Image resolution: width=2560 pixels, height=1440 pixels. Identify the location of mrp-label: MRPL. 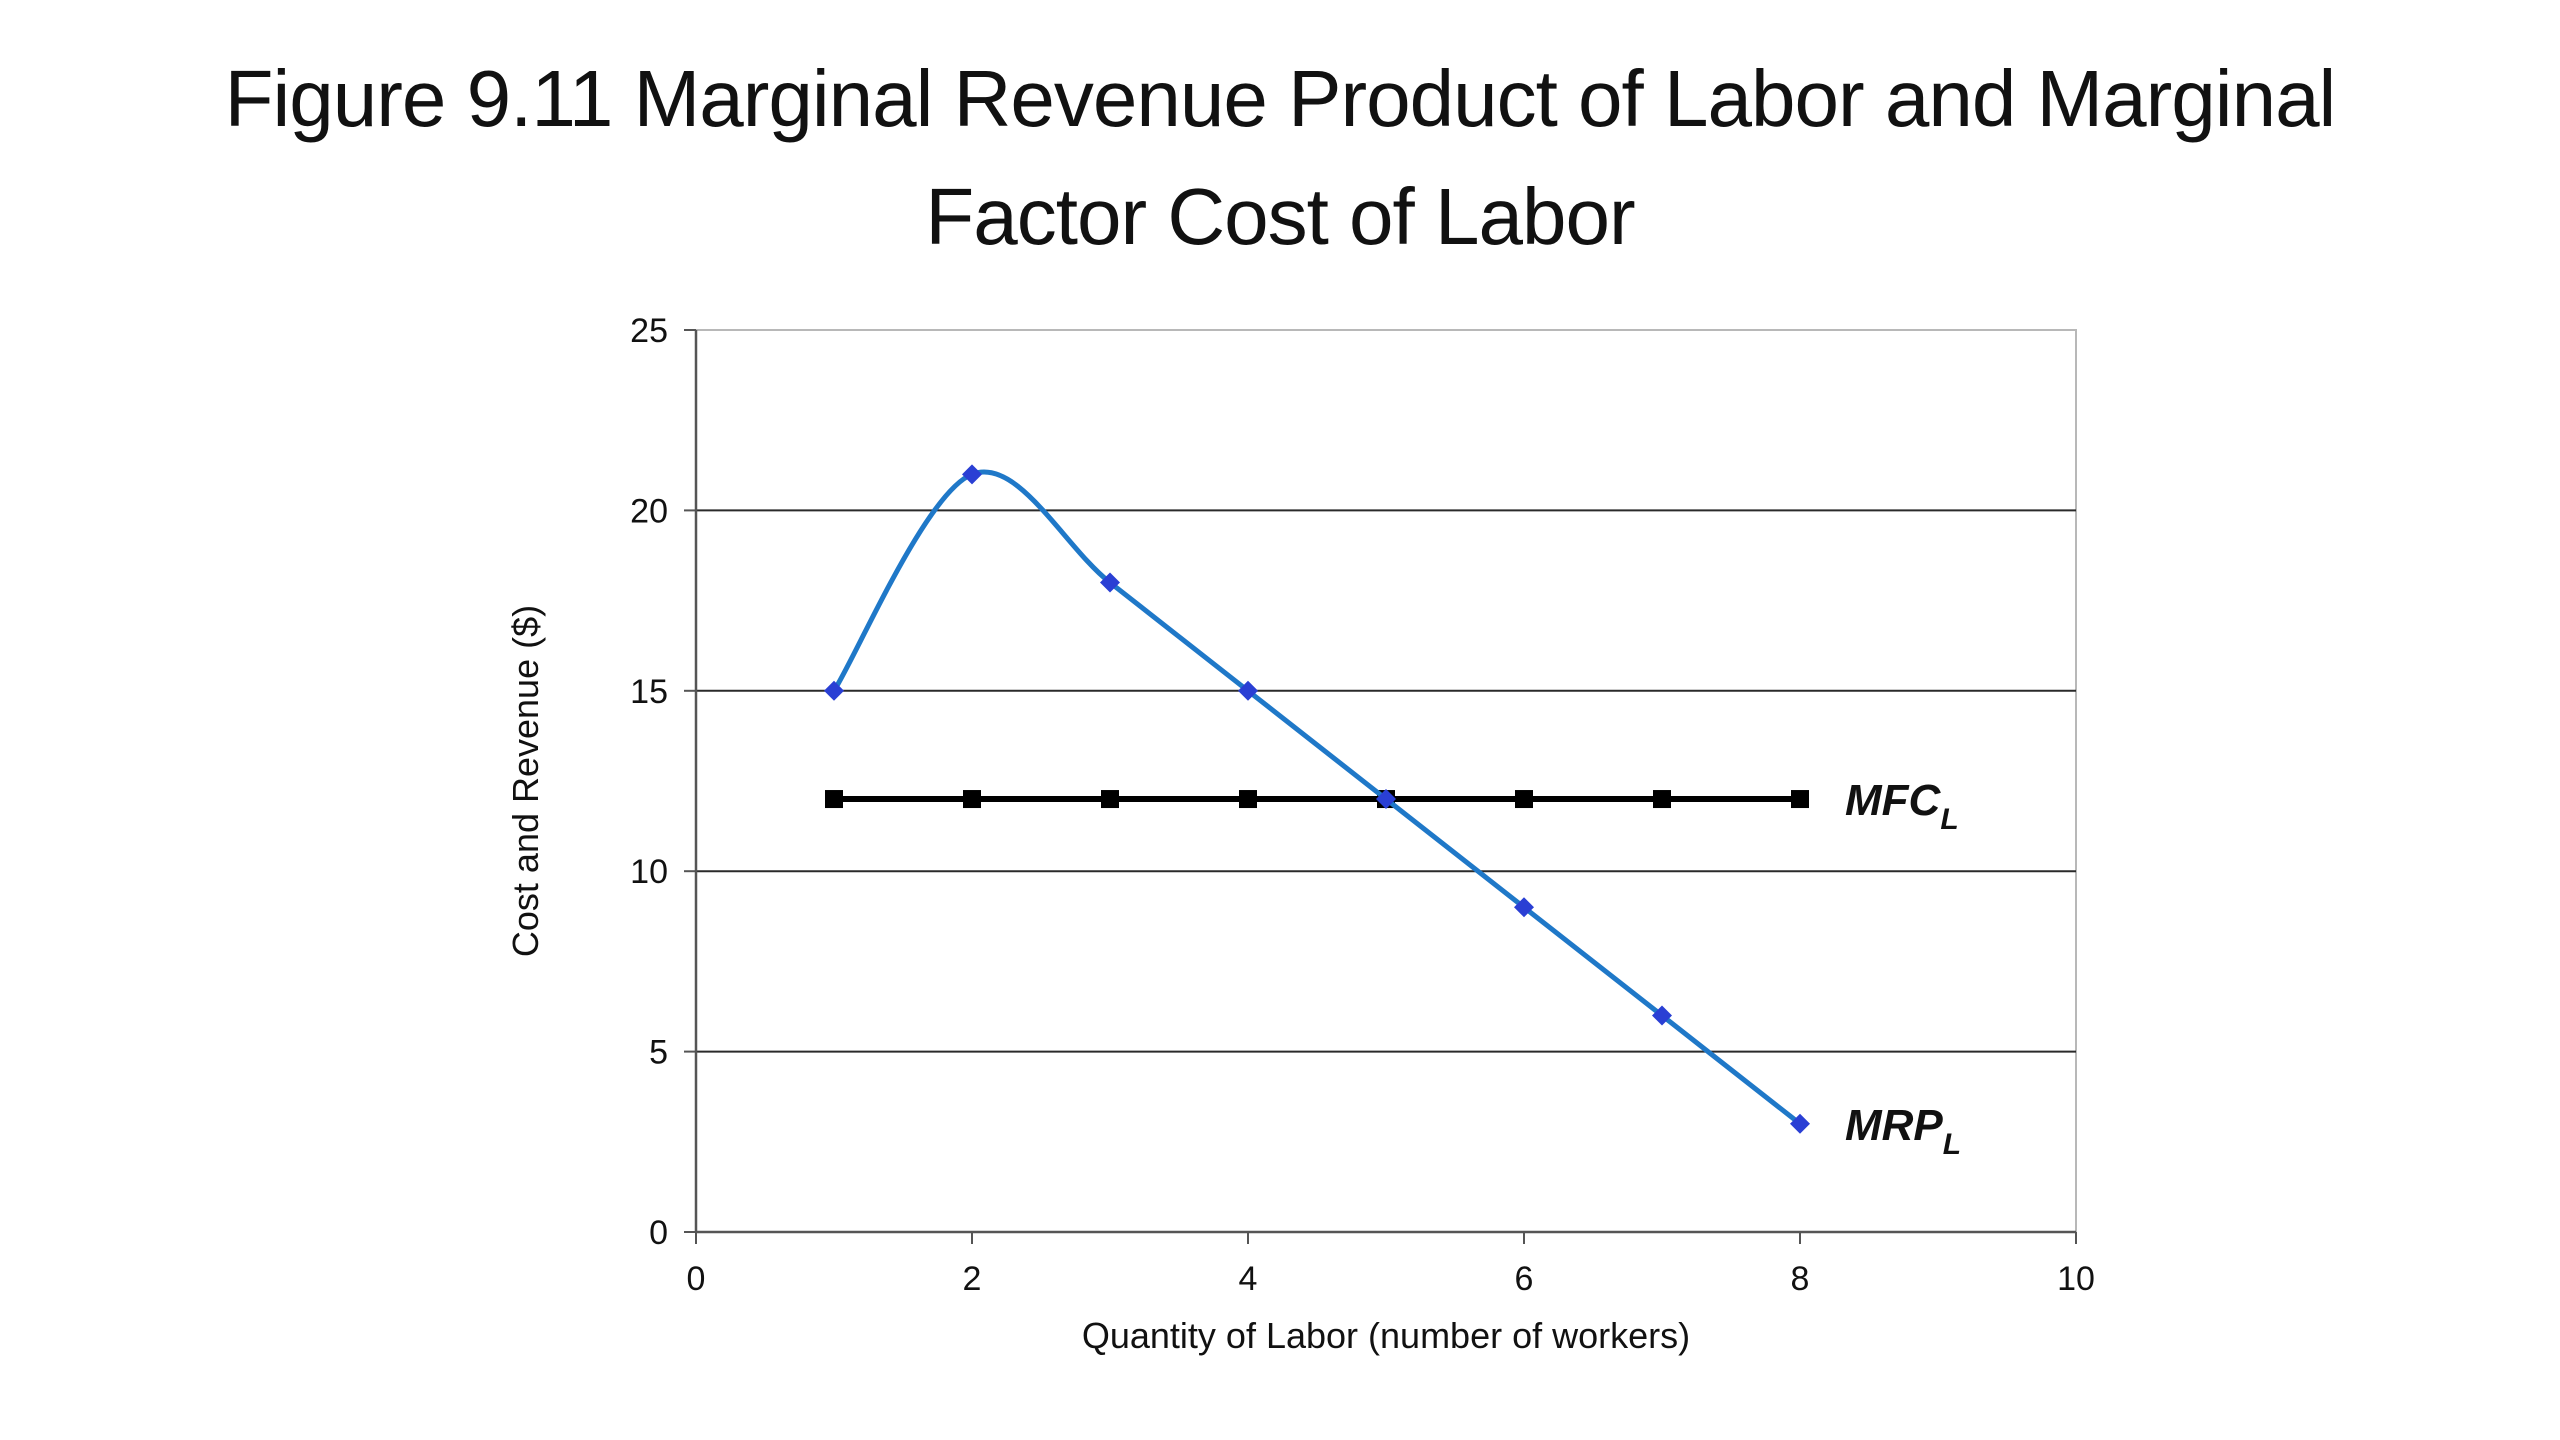
(1903, 1131).